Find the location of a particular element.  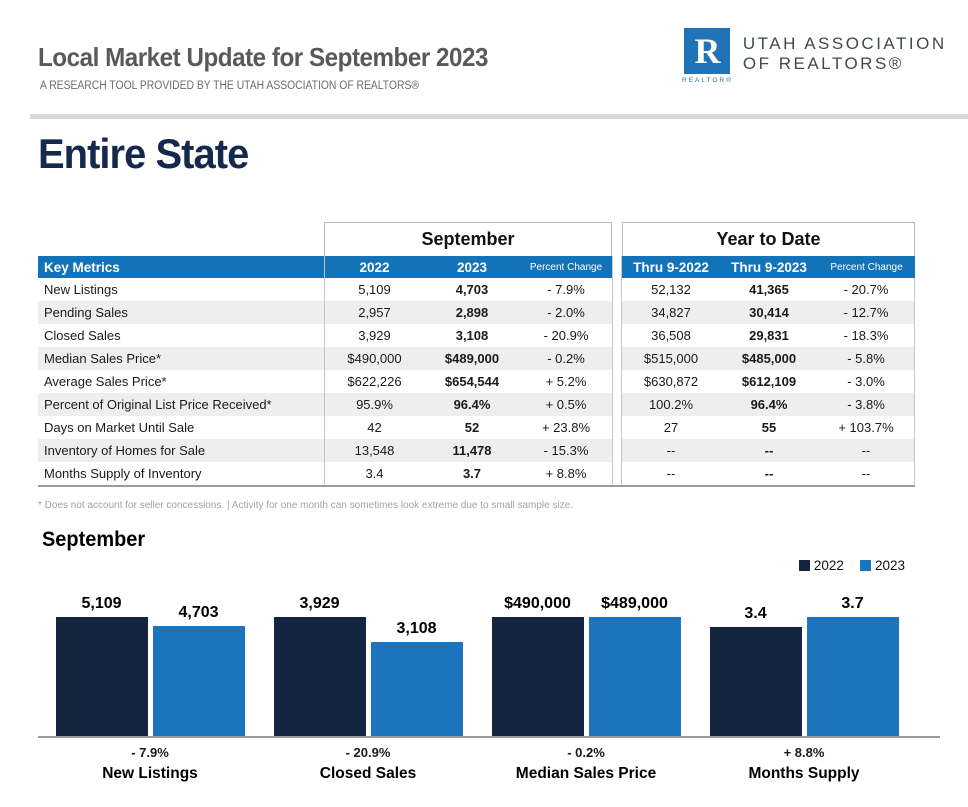

value-sep-2023: 11,478 is located at coordinates (472, 450).